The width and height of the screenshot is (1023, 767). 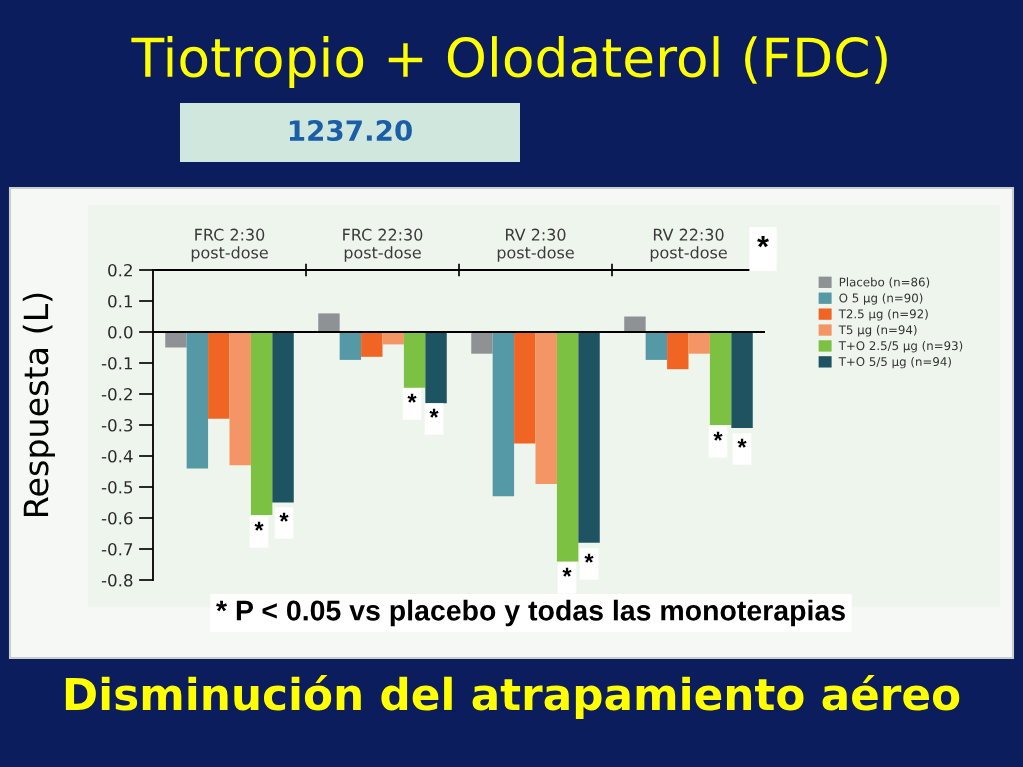 I want to click on y-tick-label: 0.1, so click(x=120, y=301).